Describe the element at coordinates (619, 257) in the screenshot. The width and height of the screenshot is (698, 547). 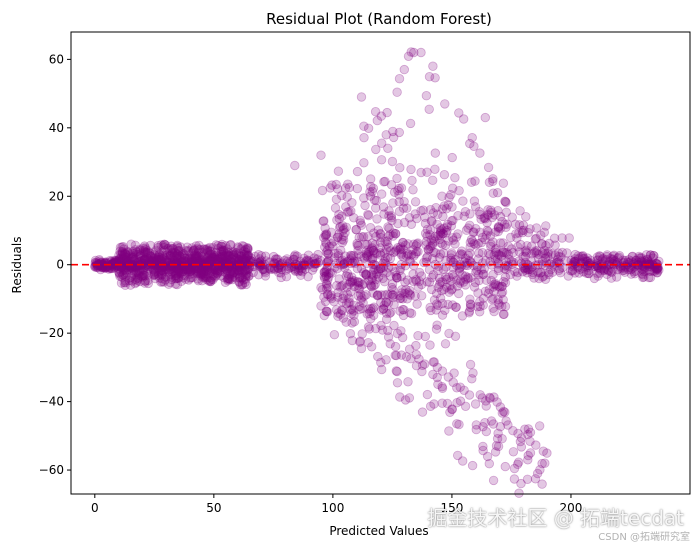
I see `data-point-2003` at that location.